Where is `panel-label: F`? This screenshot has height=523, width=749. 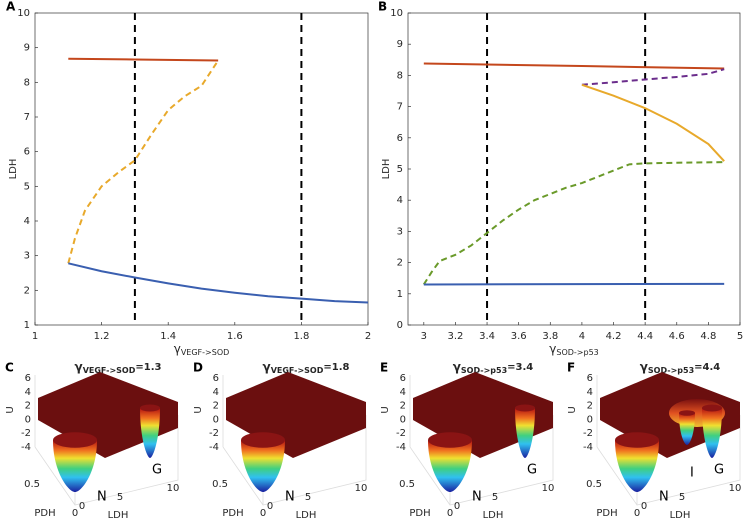
panel-label: F is located at coordinates (571, 368).